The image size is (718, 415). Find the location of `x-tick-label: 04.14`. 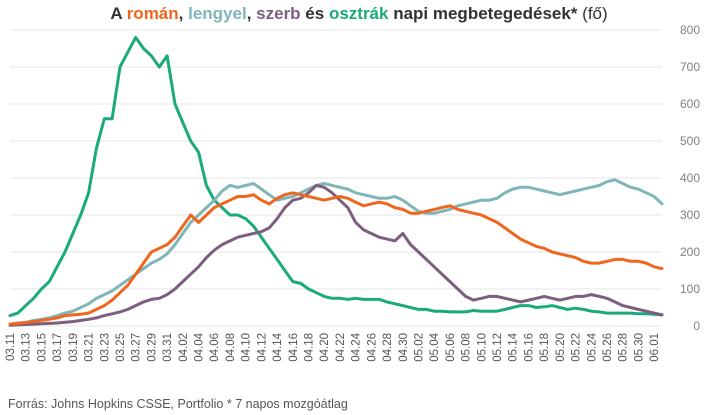

x-tick-label: 04.14 is located at coordinates (278, 346).